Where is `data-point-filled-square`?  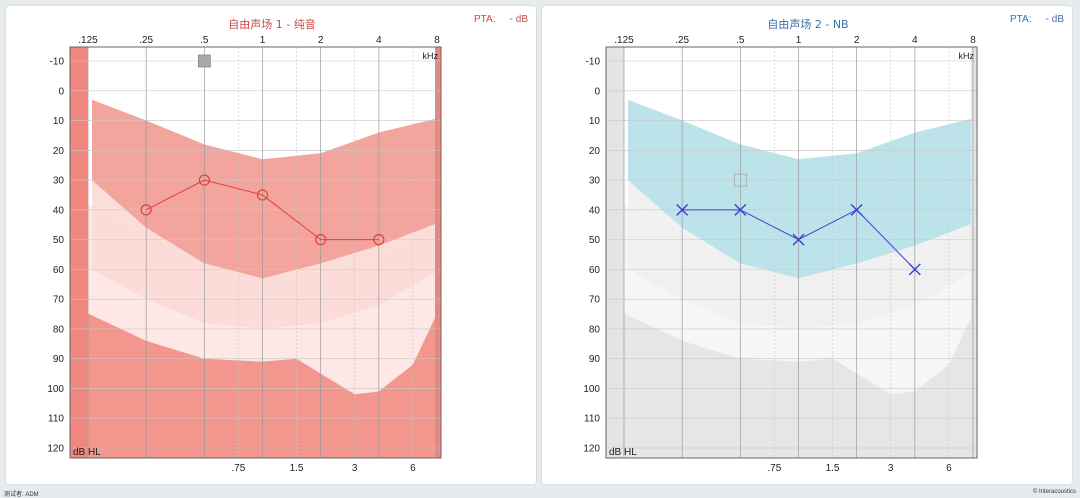
data-point-filled-square is located at coordinates (204, 61).